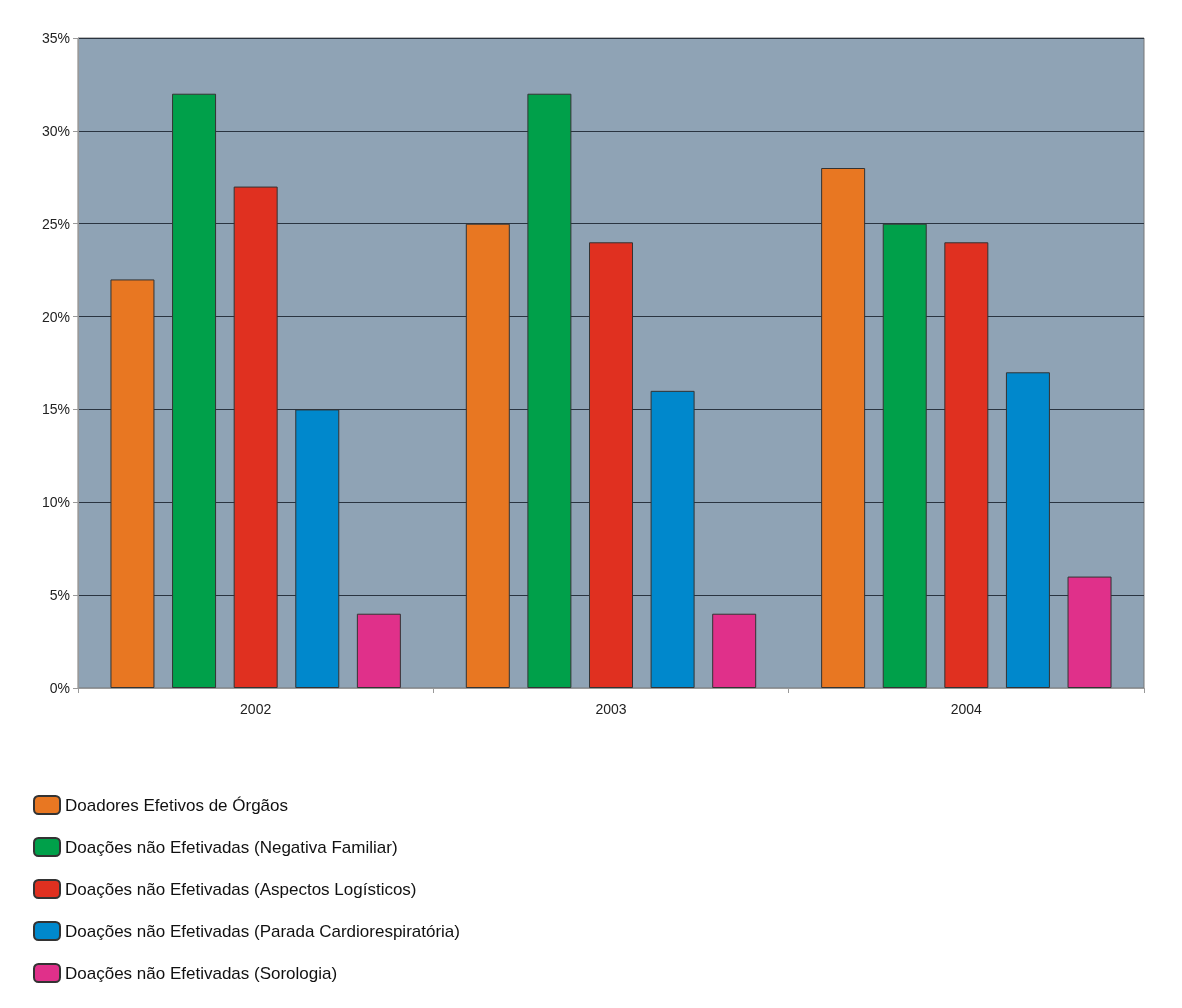 Image resolution: width=1182 pixels, height=1008 pixels. I want to click on y-tick-label: 15%, so click(55, 409).